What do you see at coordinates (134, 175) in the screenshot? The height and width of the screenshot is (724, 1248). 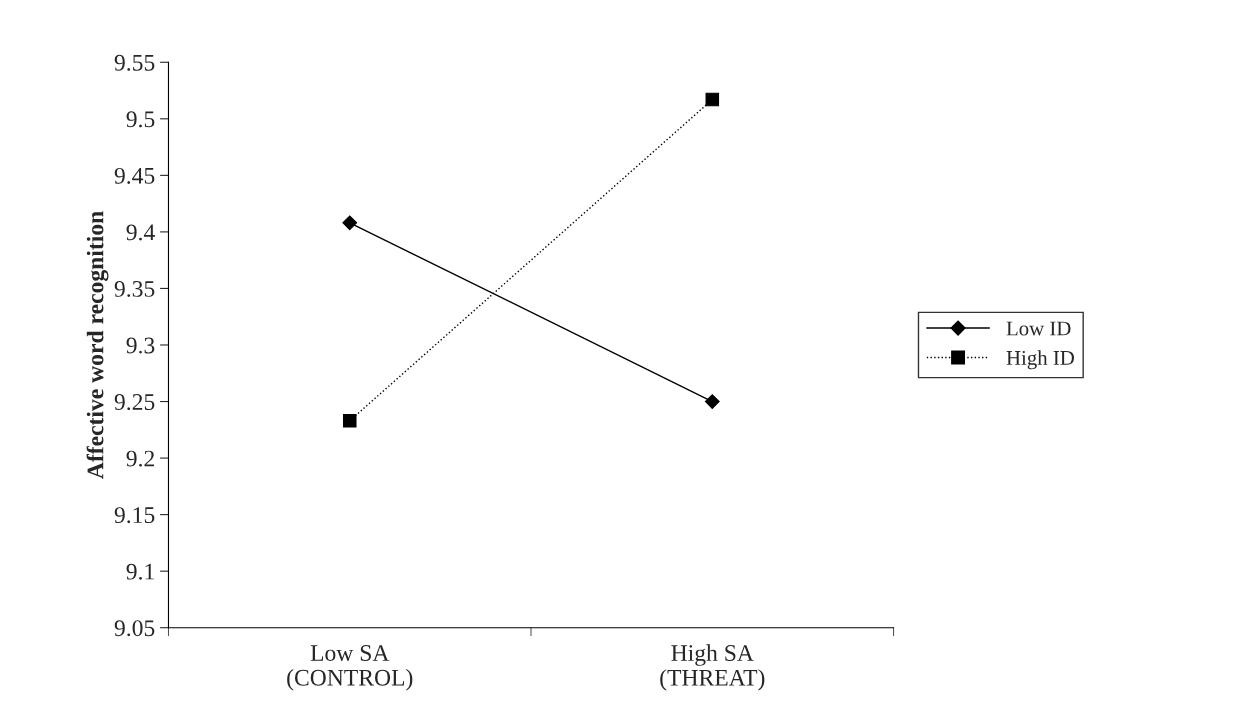 I see `y-tick-label: 9.45` at bounding box center [134, 175].